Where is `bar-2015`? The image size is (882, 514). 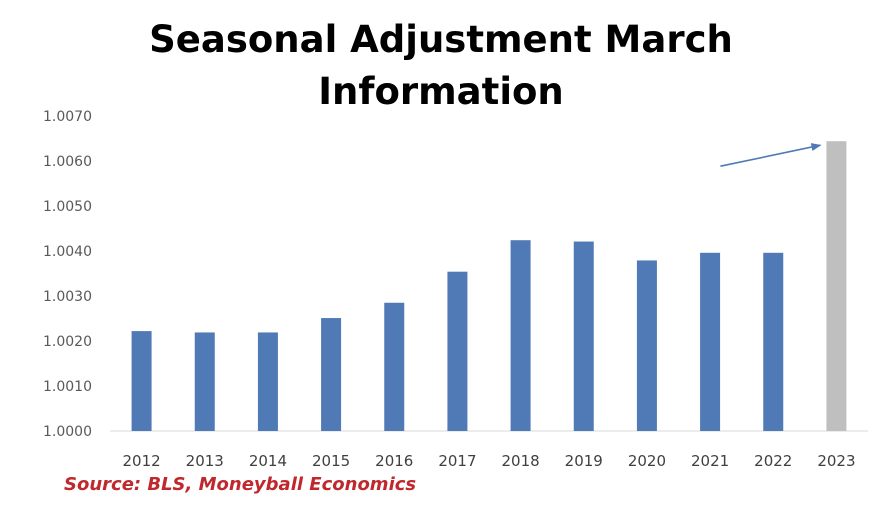 bar-2015 is located at coordinates (331, 374).